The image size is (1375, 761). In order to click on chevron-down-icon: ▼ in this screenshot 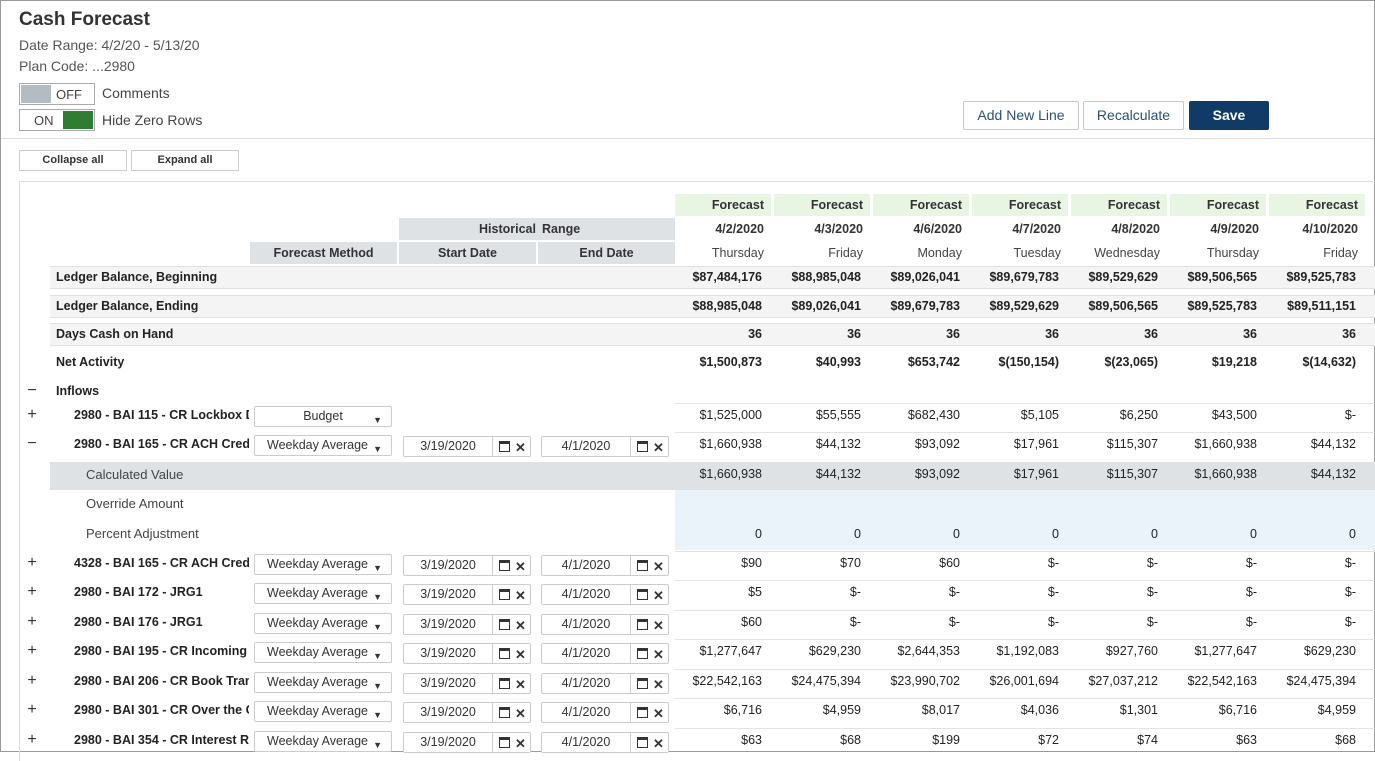, I will do `click(377, 449)`.